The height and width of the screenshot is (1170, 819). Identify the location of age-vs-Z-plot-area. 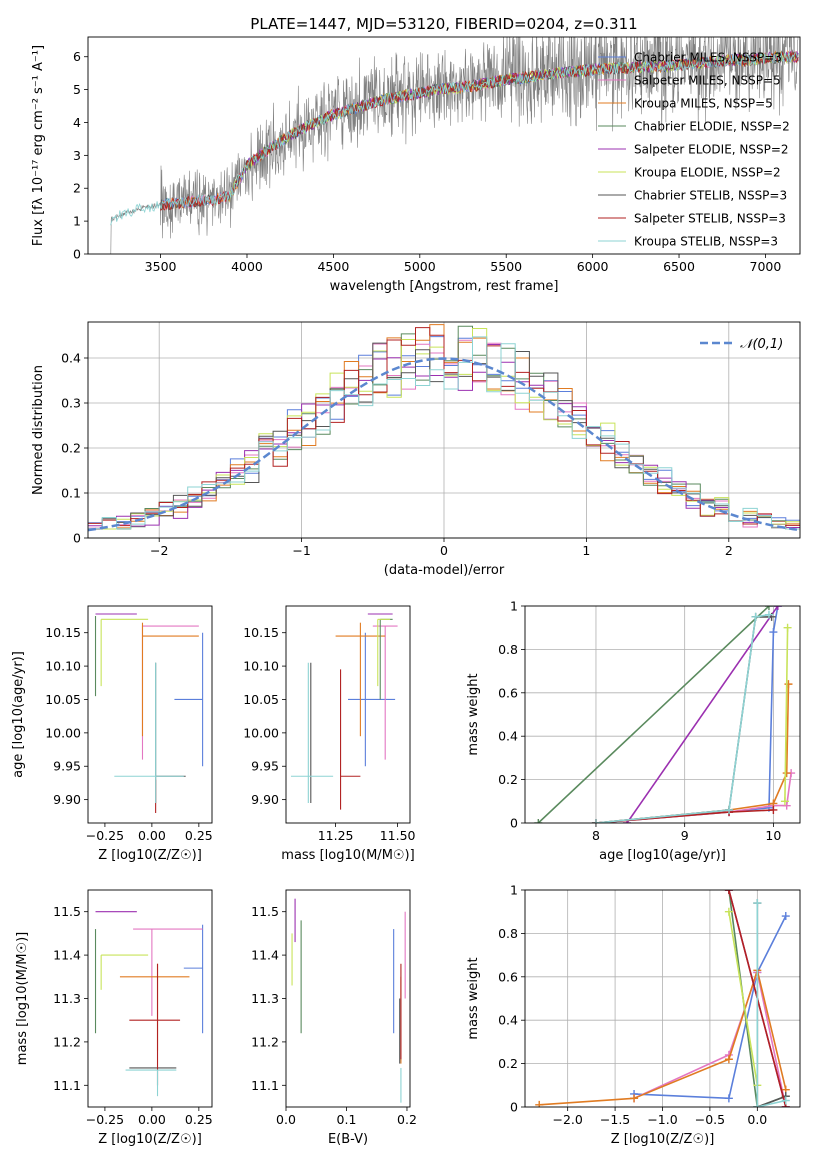
(149, 713).